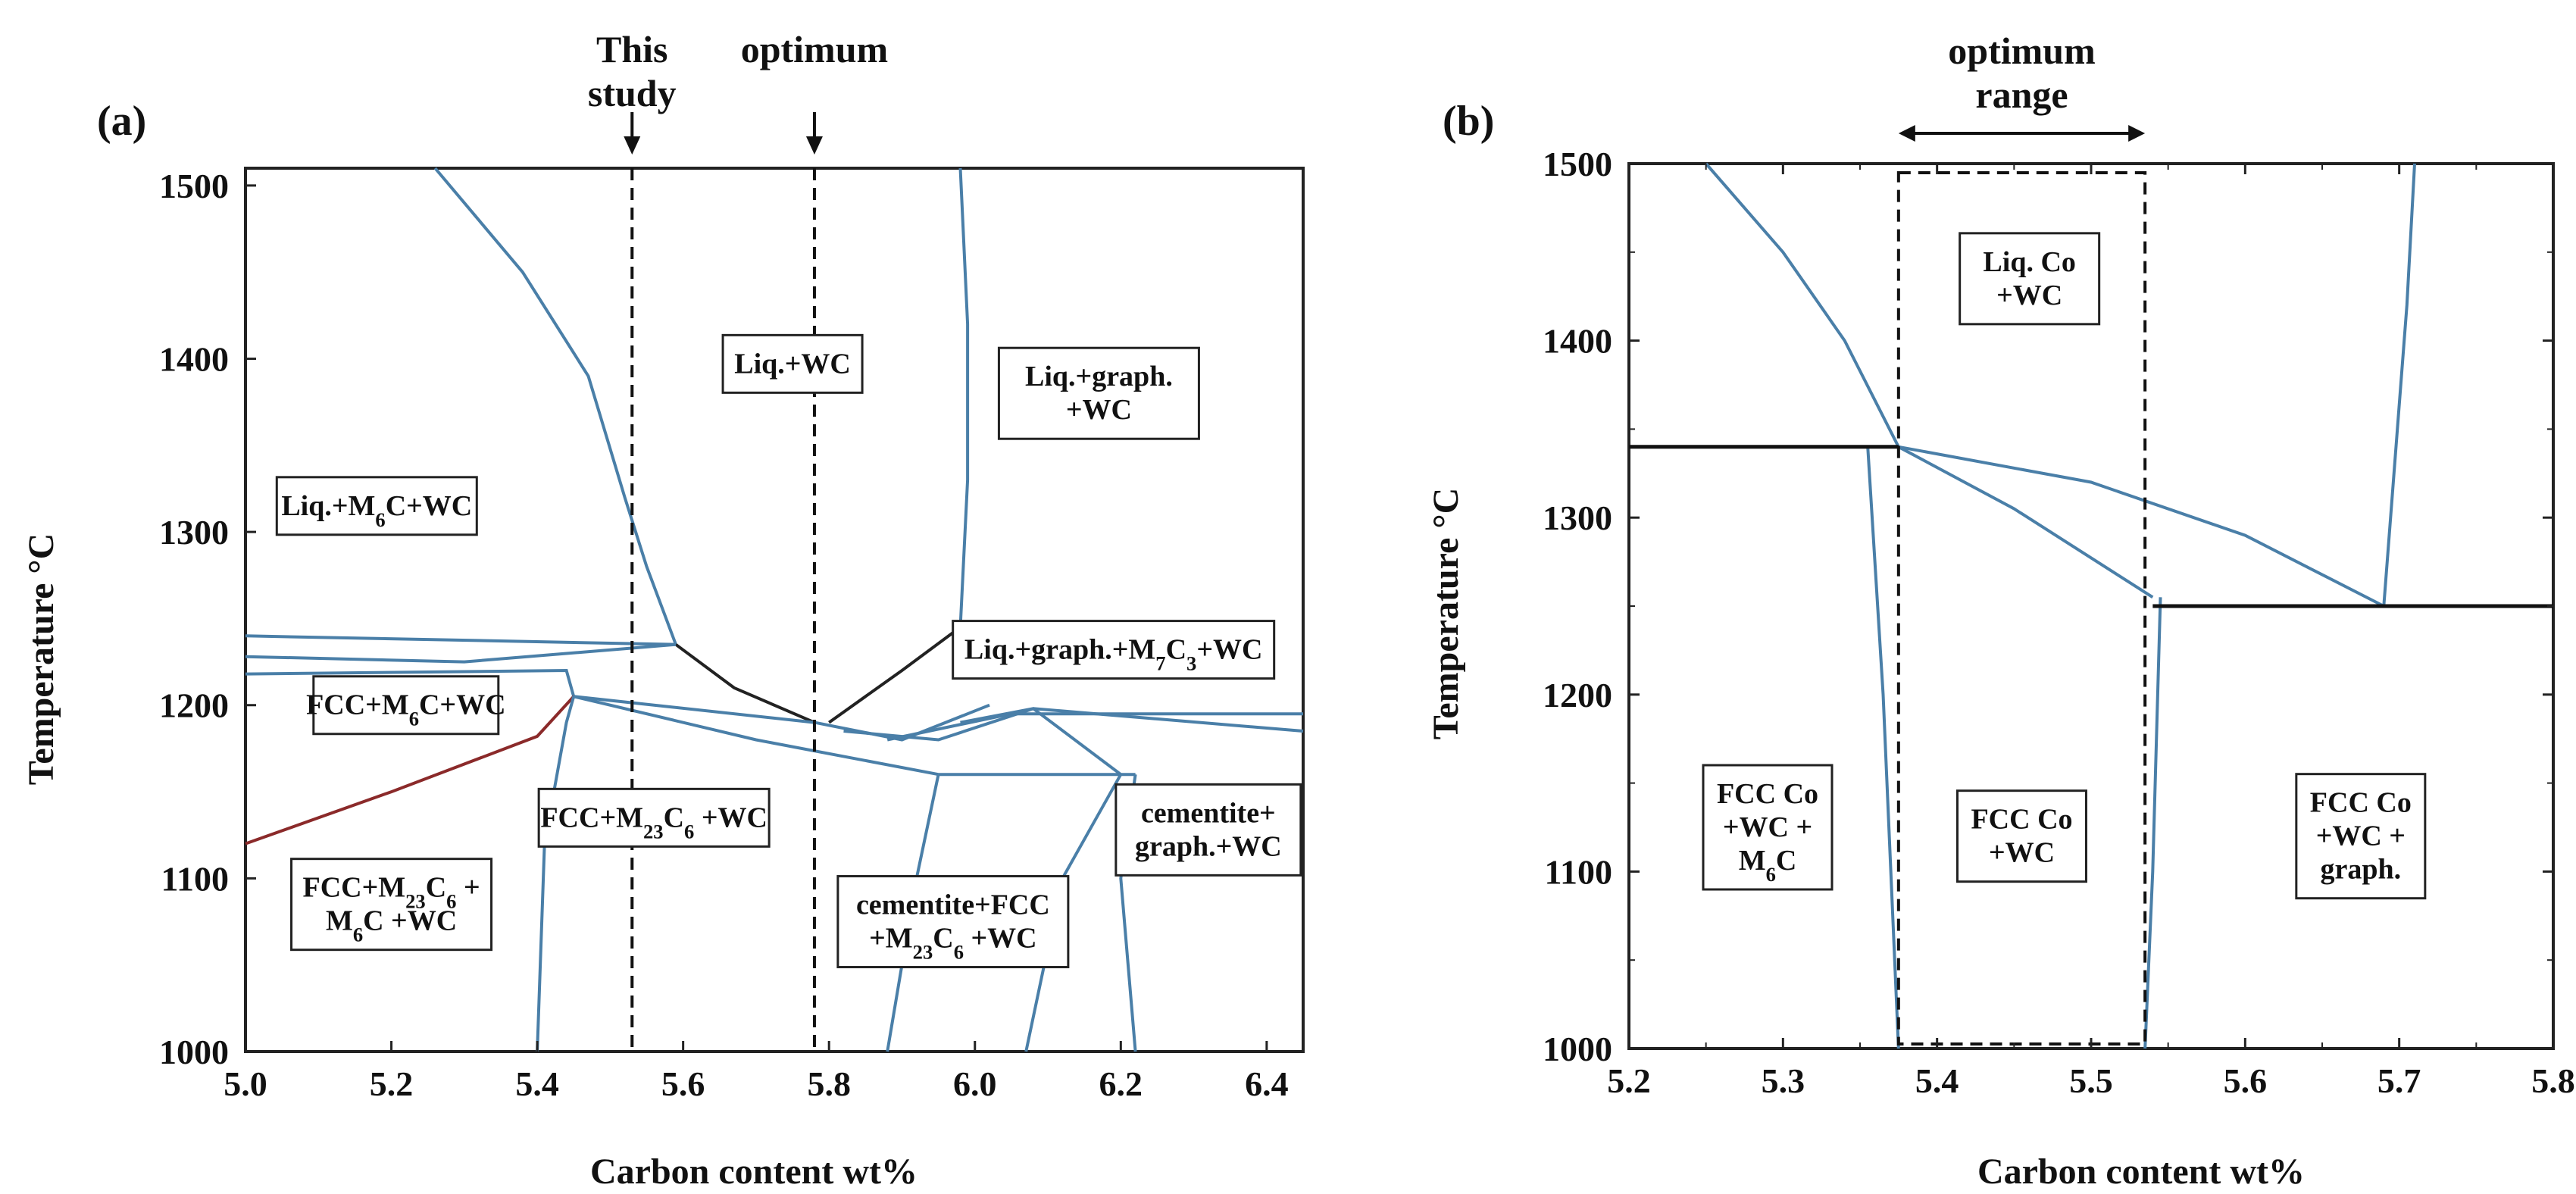 This screenshot has width=2576, height=1194. What do you see at coordinates (2026, 522) in the screenshot?
I see `phase-boundary-solidus-lower` at bounding box center [2026, 522].